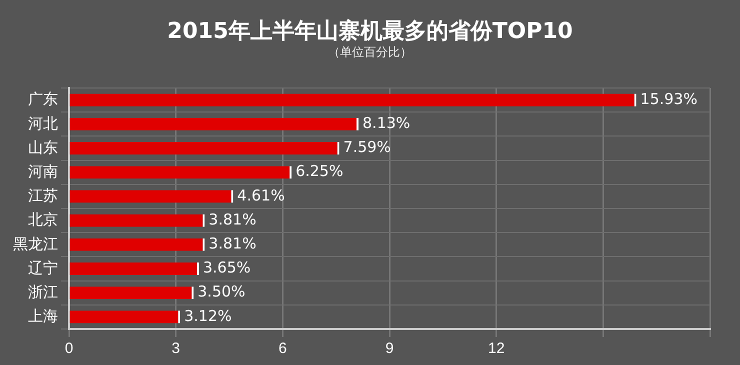  I want to click on y-tick-label: 山东, so click(43, 147).